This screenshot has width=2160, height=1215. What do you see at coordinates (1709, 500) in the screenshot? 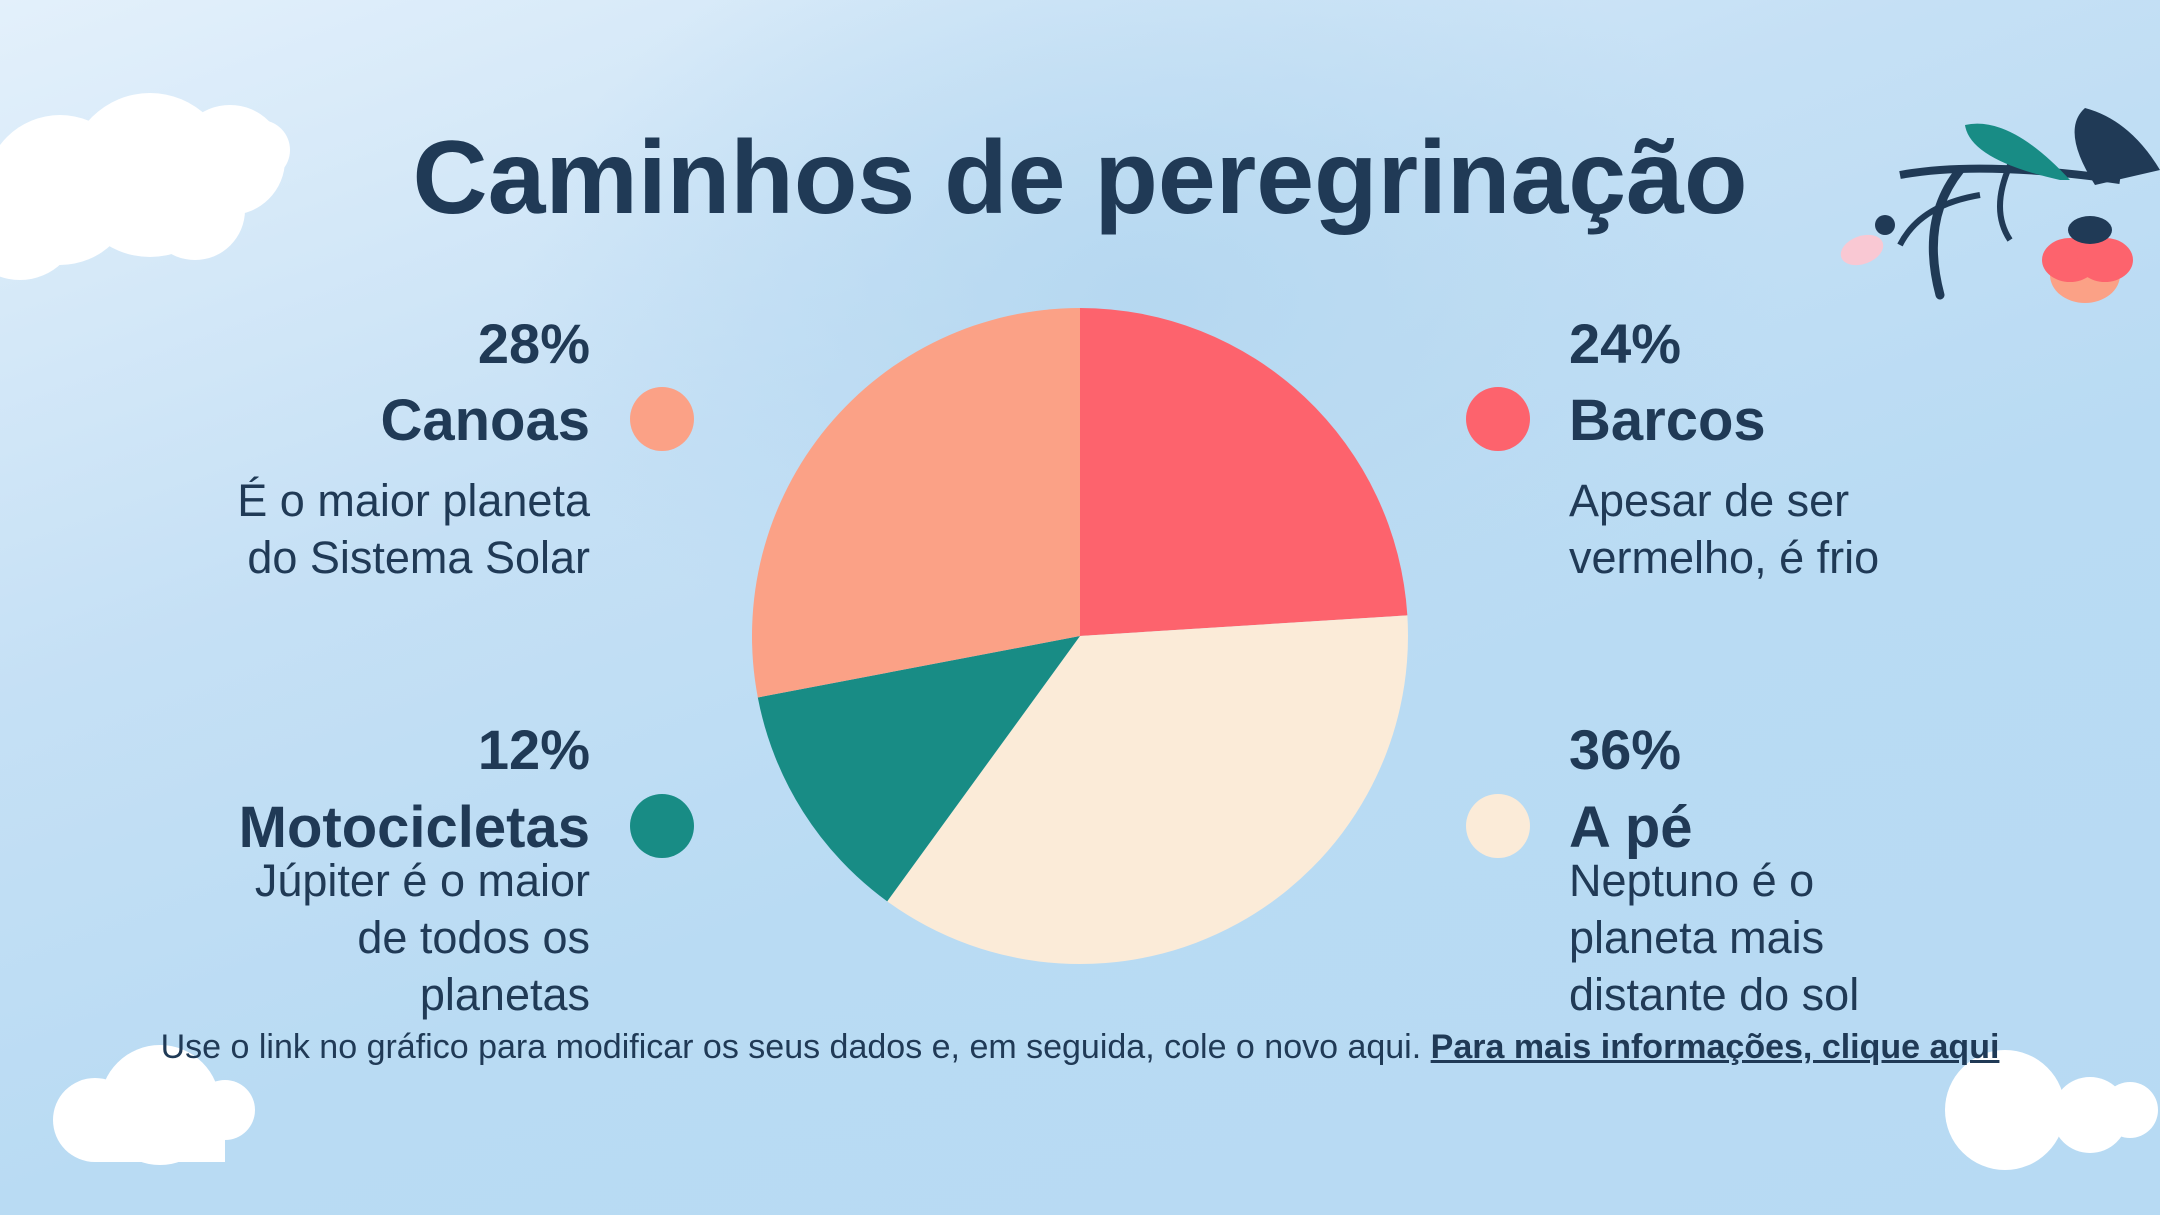
I see `barcos-description-line: Apesar de ser` at bounding box center [1709, 500].